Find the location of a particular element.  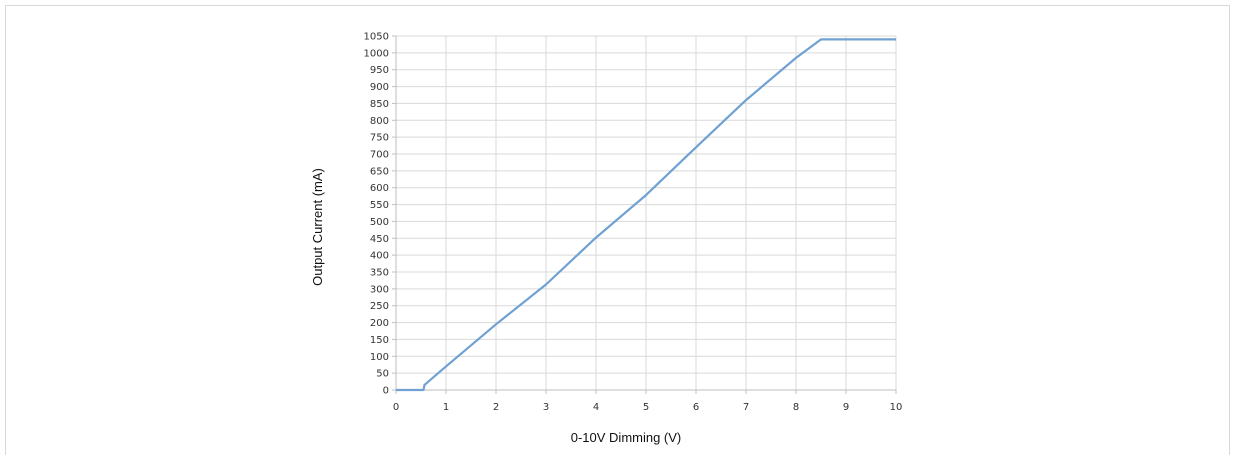

y-tick-label: 450 is located at coordinates (379, 239).